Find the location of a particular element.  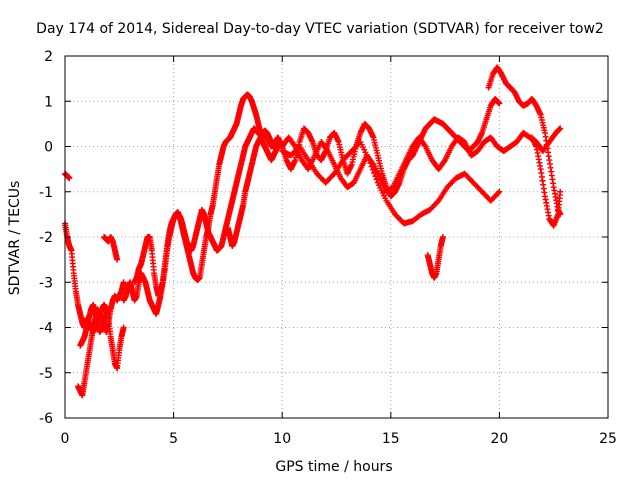

y-tick-label: 1 is located at coordinates (48, 102).